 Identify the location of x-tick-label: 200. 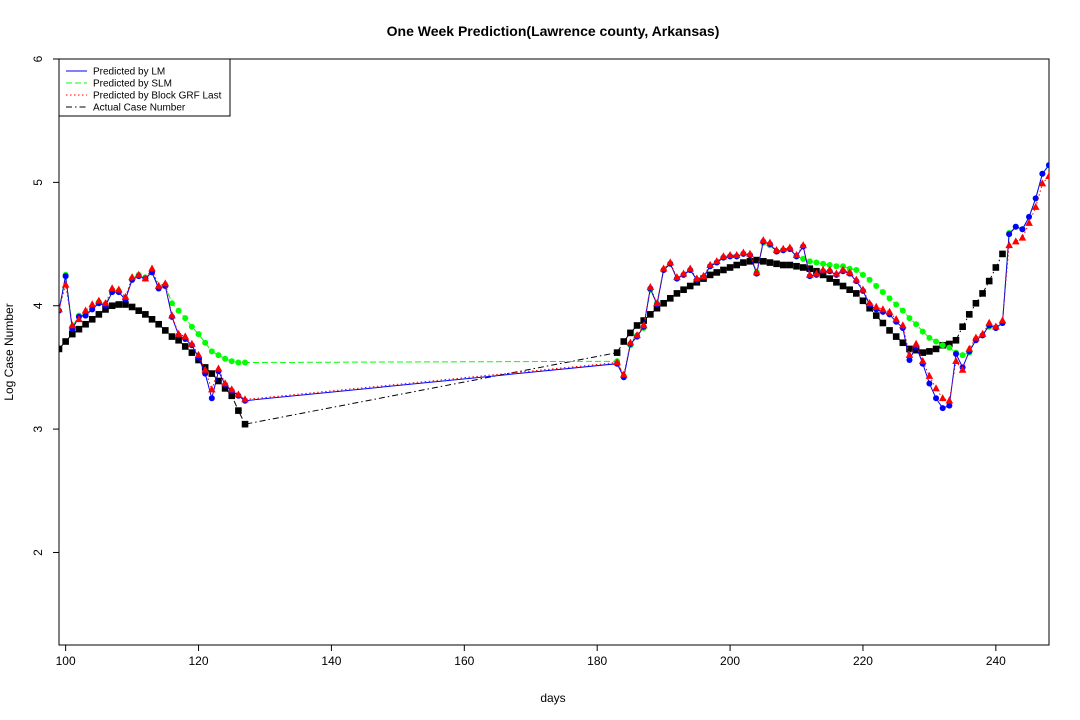
(730, 661).